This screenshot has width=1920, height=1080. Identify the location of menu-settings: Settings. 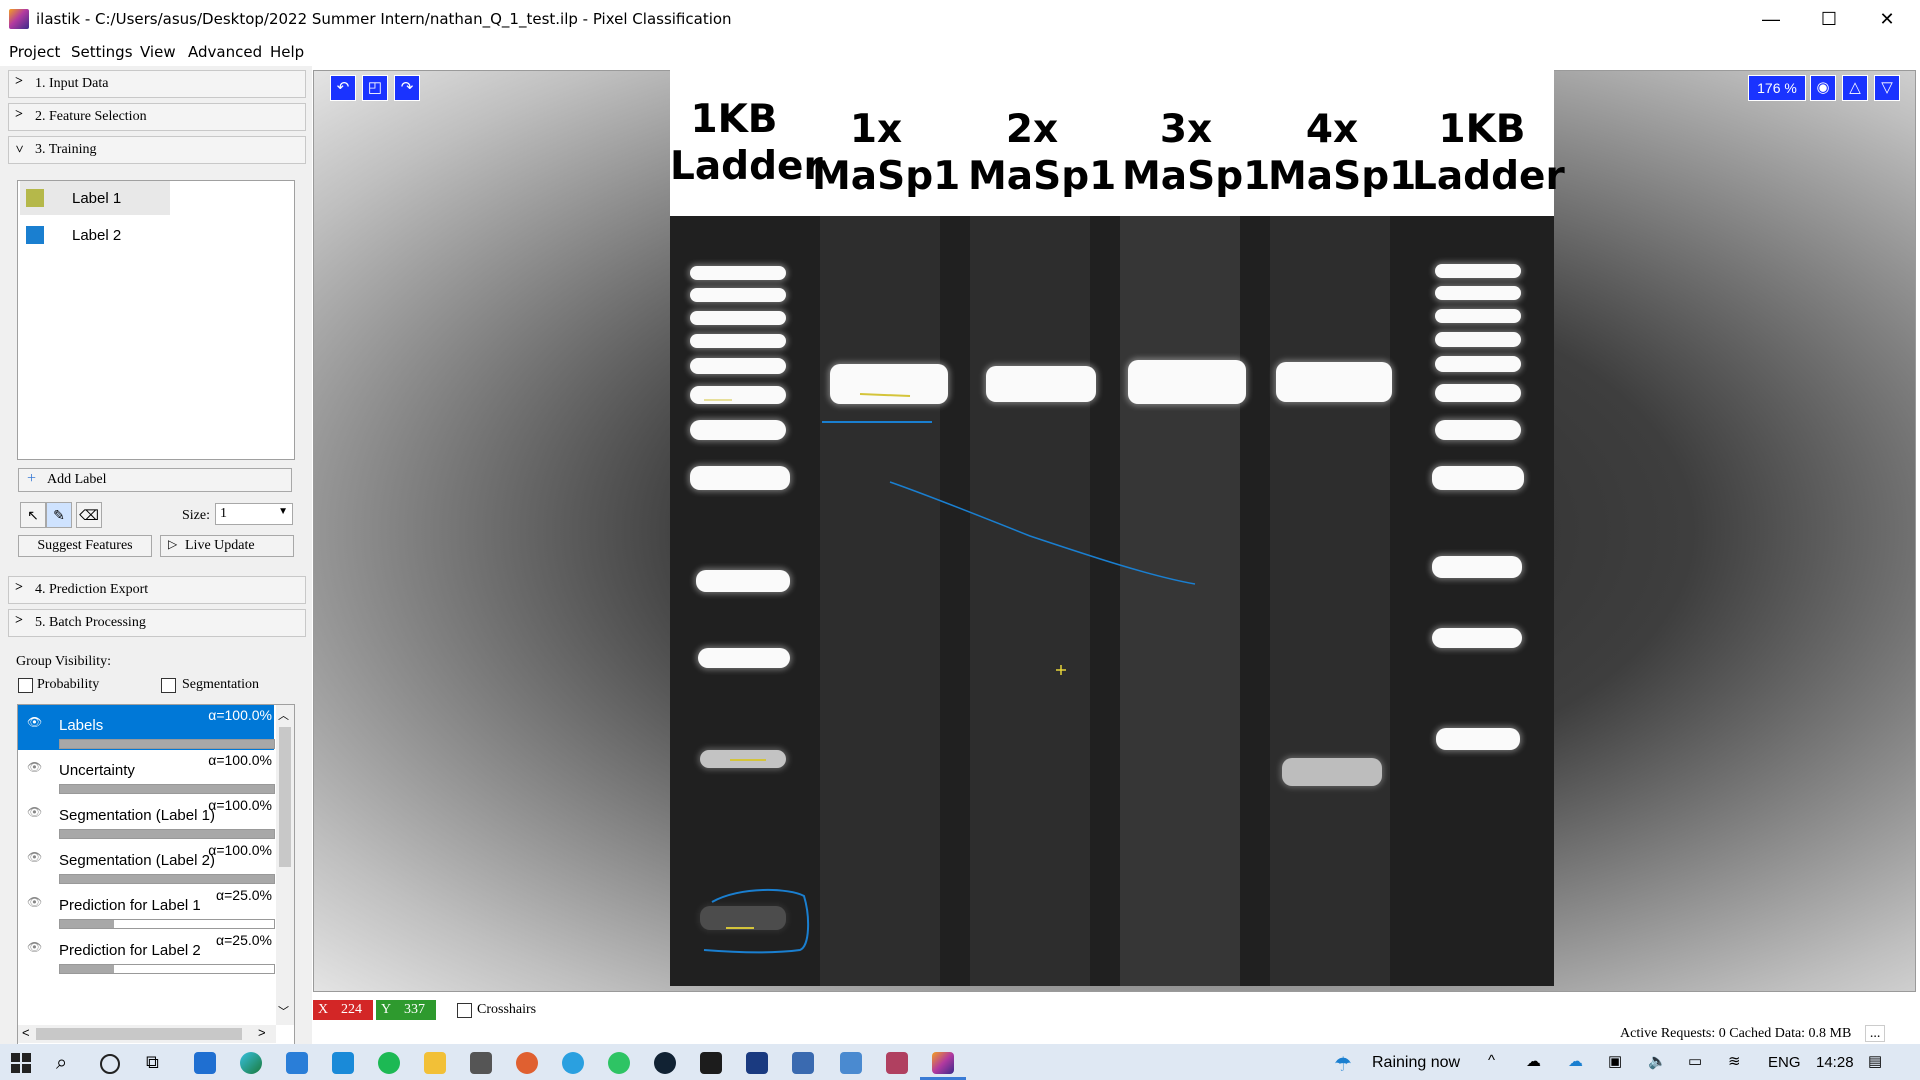
(102, 52).